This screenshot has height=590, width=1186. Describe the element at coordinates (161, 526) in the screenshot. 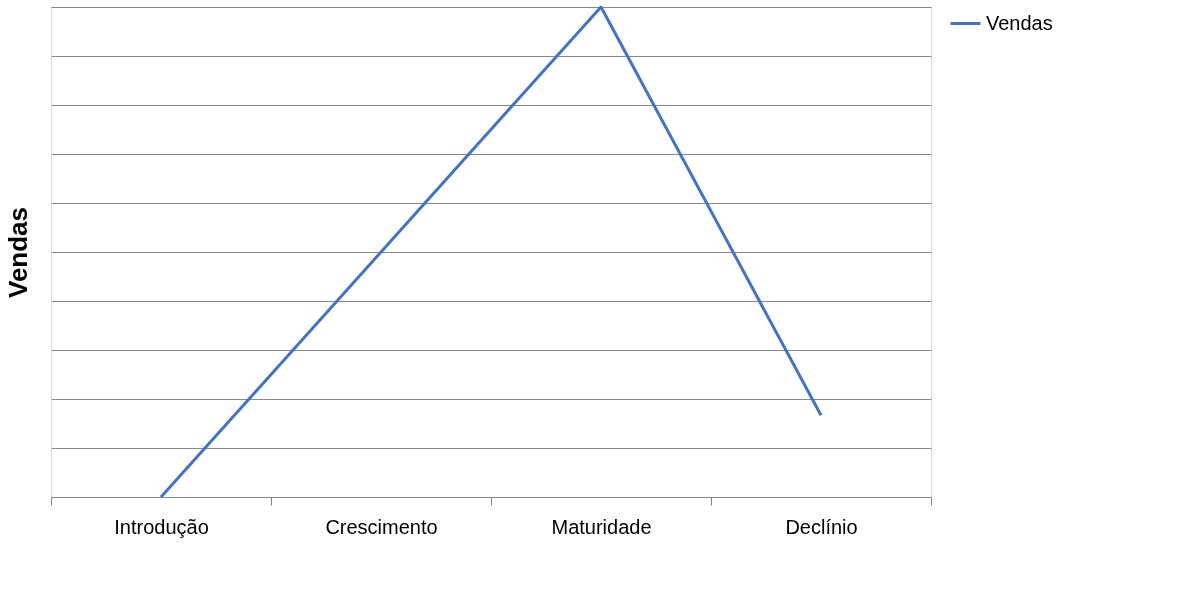

I see `x-tick-label: Introdução` at that location.